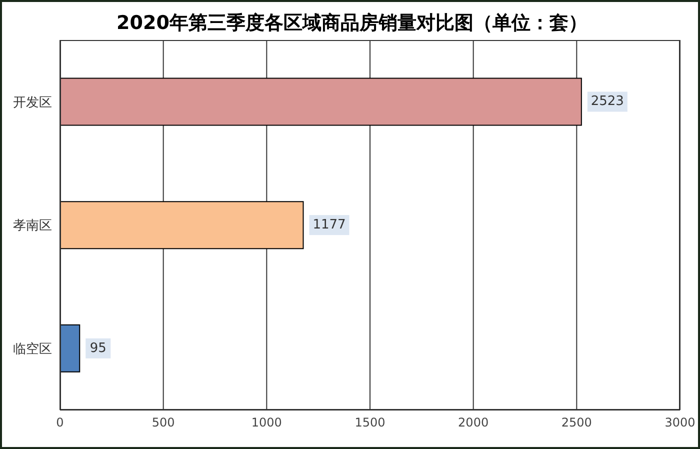 This screenshot has height=449, width=700. Describe the element at coordinates (370, 423) in the screenshot. I see `x-tick-label: 1500` at that location.